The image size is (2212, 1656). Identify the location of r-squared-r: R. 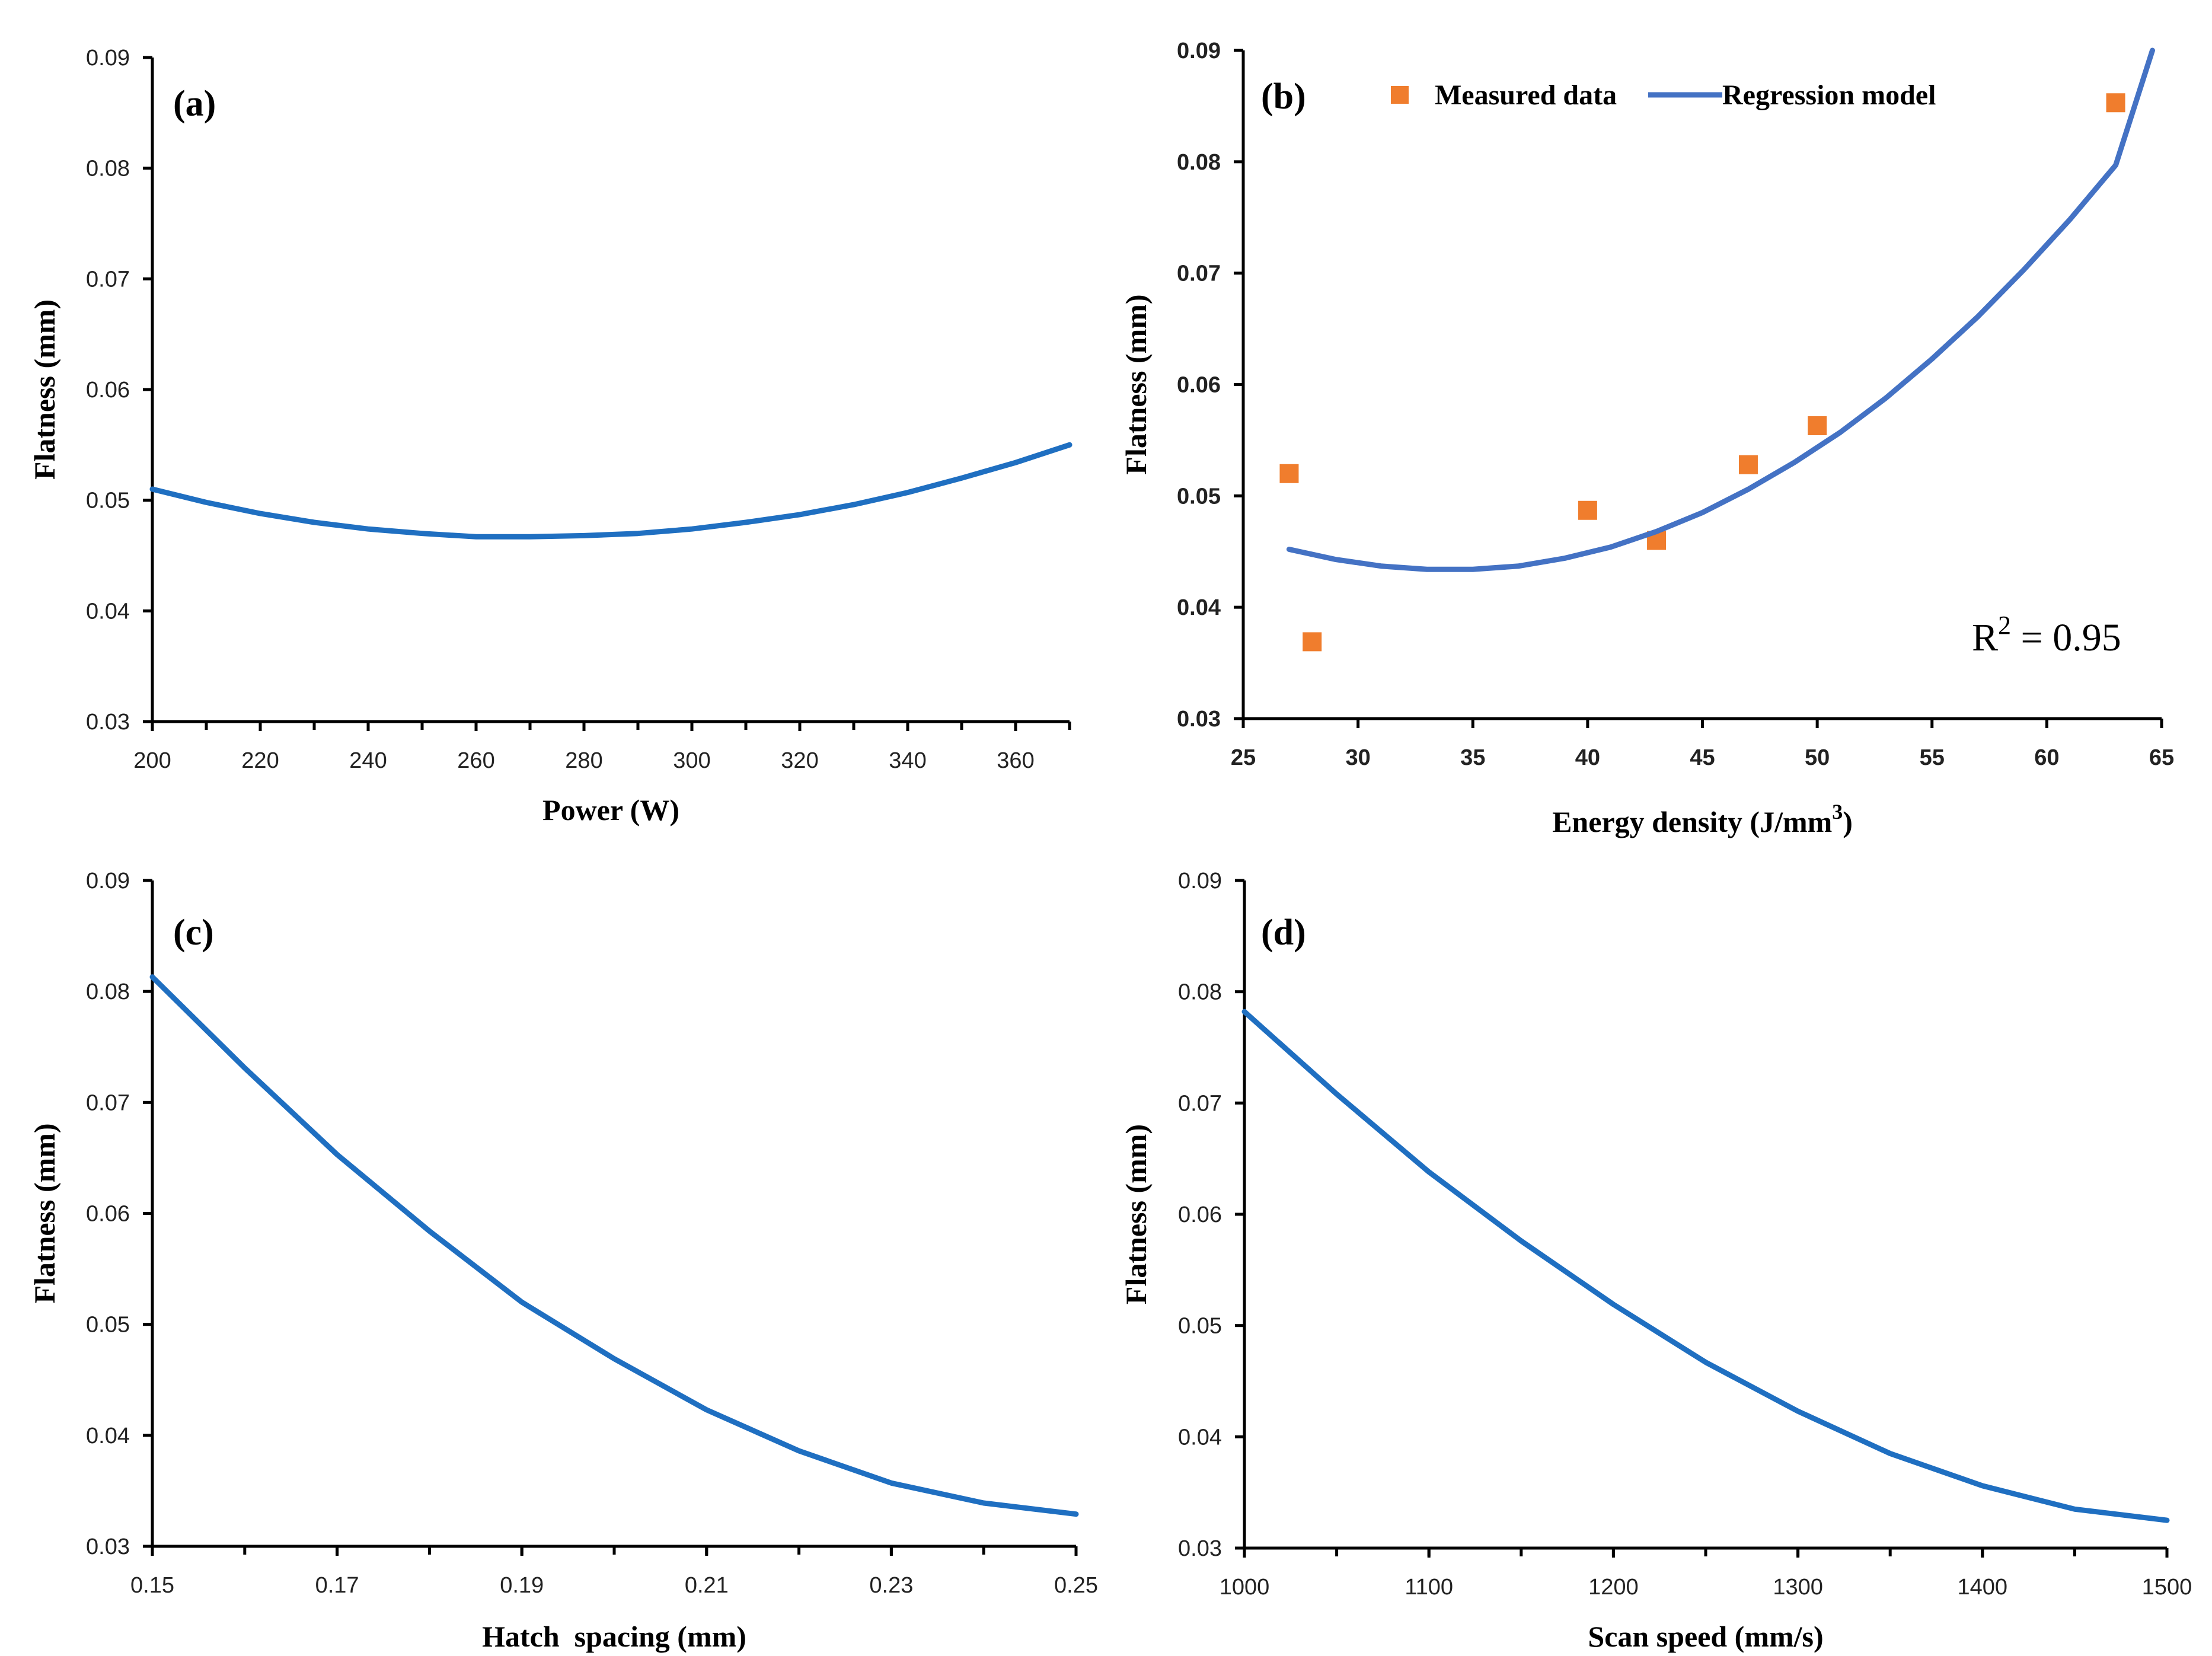
(1985, 637).